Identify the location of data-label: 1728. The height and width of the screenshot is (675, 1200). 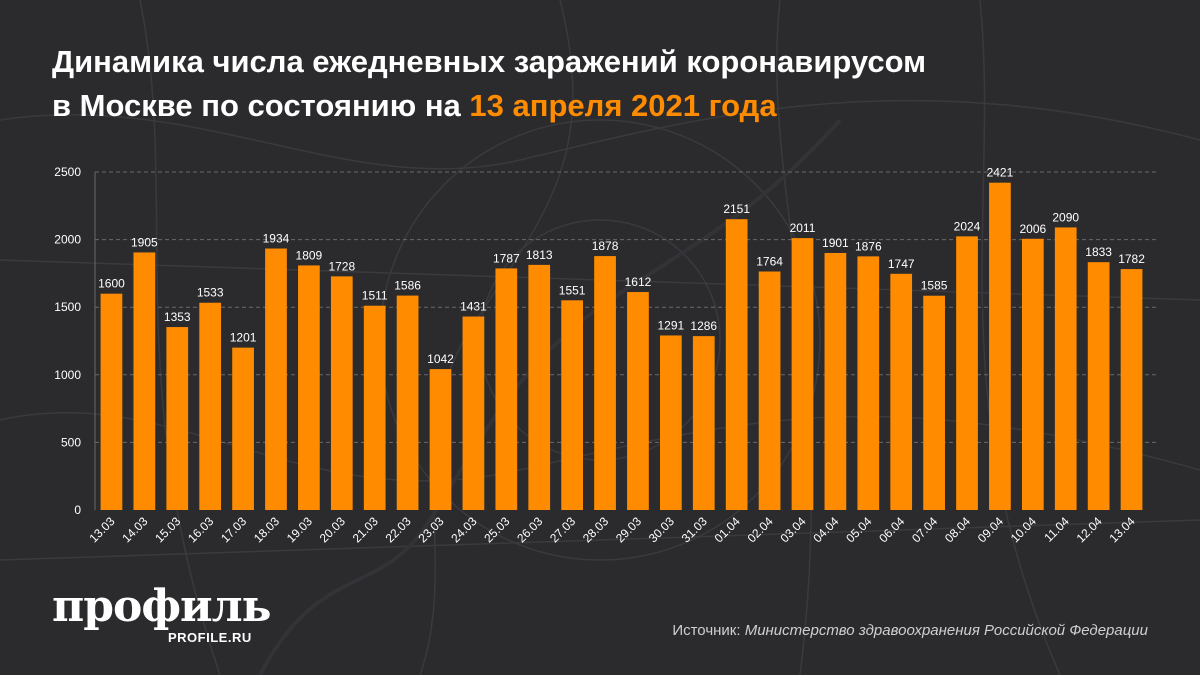
(341, 266).